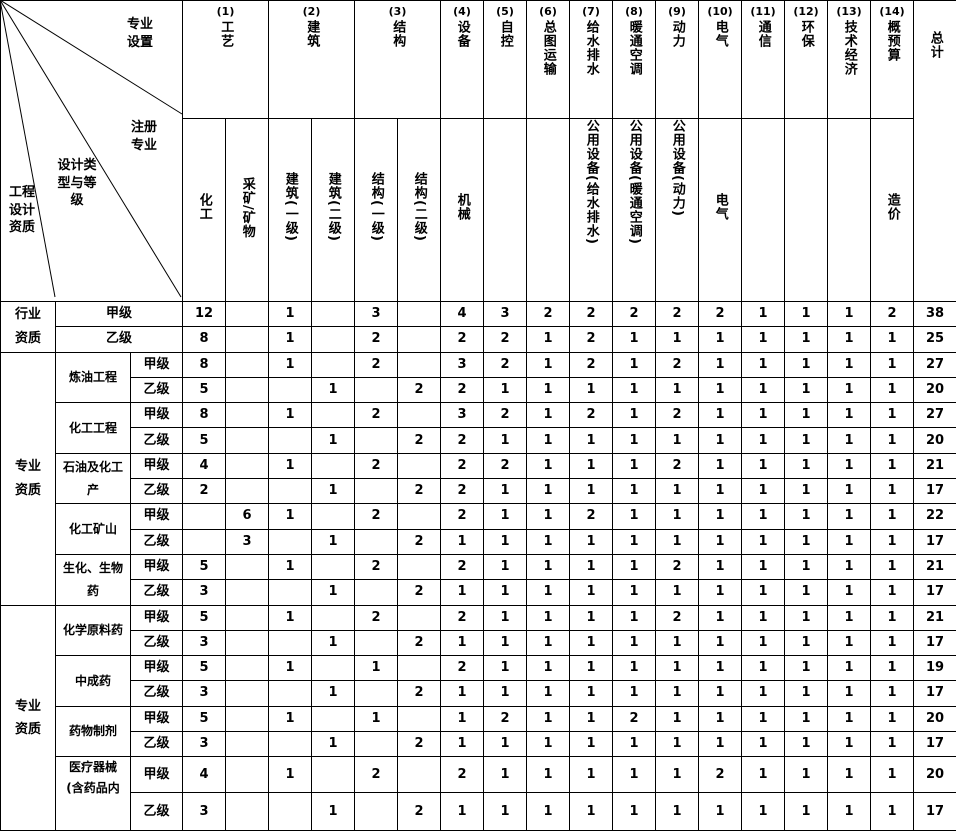 This screenshot has height=831, width=956. Describe the element at coordinates (591, 48) in the screenshot. I see `specialty-name: 给水排水` at that location.